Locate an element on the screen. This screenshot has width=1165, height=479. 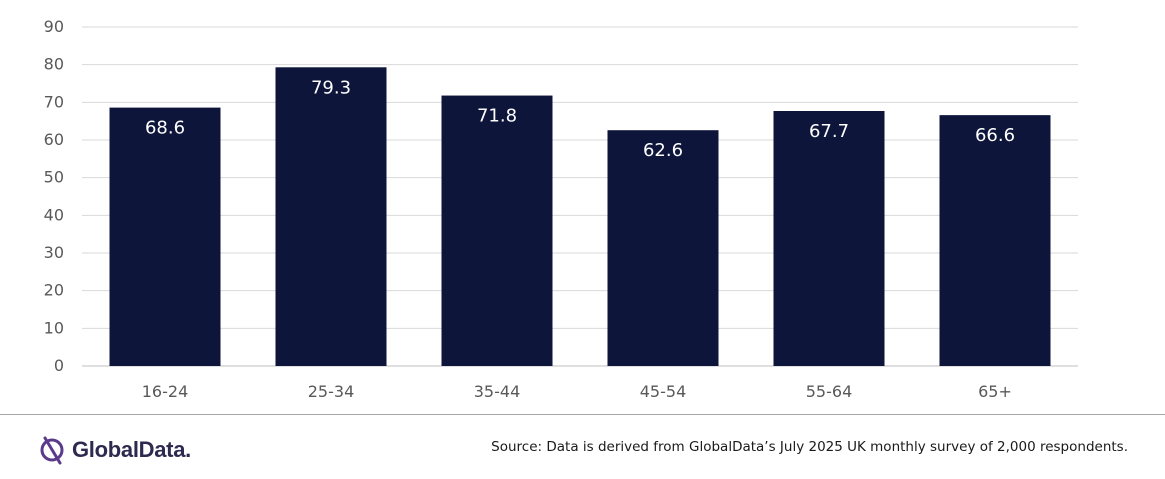
y-tick-label: 20 is located at coordinates (54, 290).